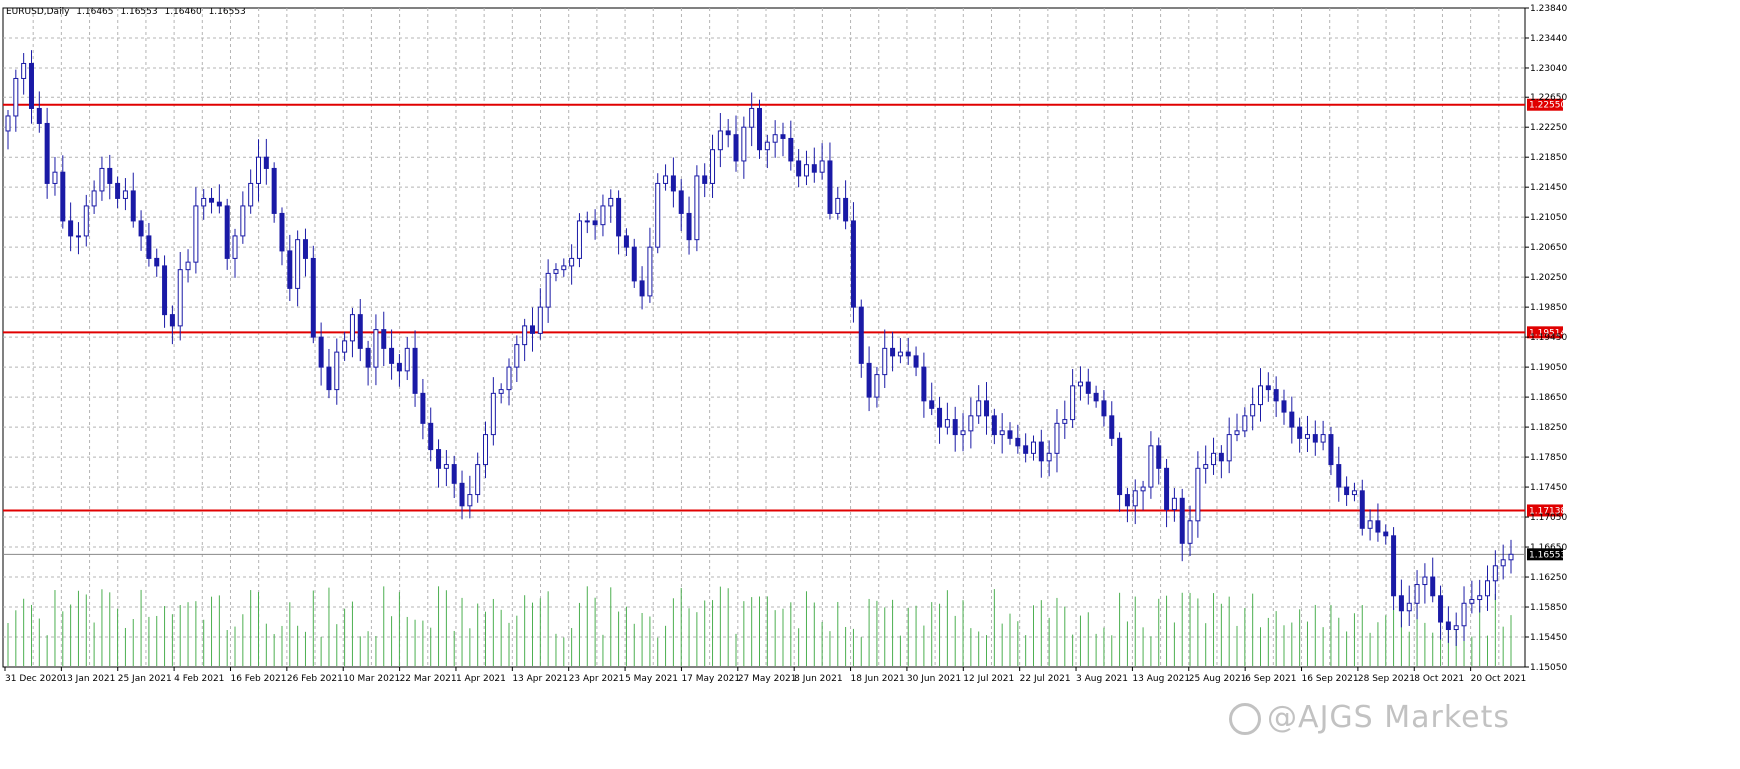  What do you see at coordinates (934, 679) in the screenshot?
I see `x-tick-label: 30 Jun 2021` at bounding box center [934, 679].